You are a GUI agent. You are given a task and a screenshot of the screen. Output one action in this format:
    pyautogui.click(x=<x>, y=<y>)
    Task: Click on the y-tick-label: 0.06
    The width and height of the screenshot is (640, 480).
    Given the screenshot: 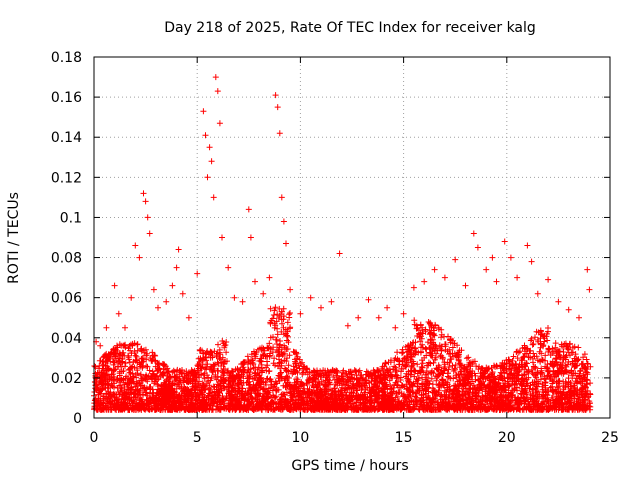 What is the action you would take?
    pyautogui.click(x=66, y=299)
    